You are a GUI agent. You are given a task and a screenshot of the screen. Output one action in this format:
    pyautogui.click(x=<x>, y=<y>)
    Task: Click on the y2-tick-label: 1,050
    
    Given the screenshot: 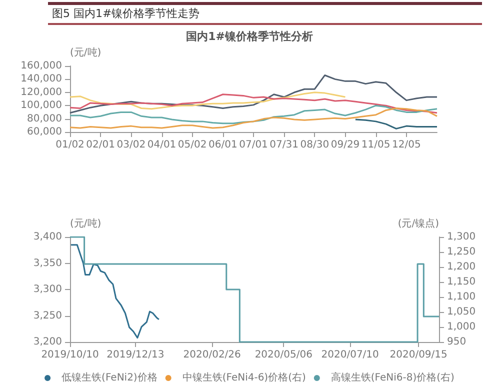 What is the action you would take?
    pyautogui.click(x=461, y=312)
    